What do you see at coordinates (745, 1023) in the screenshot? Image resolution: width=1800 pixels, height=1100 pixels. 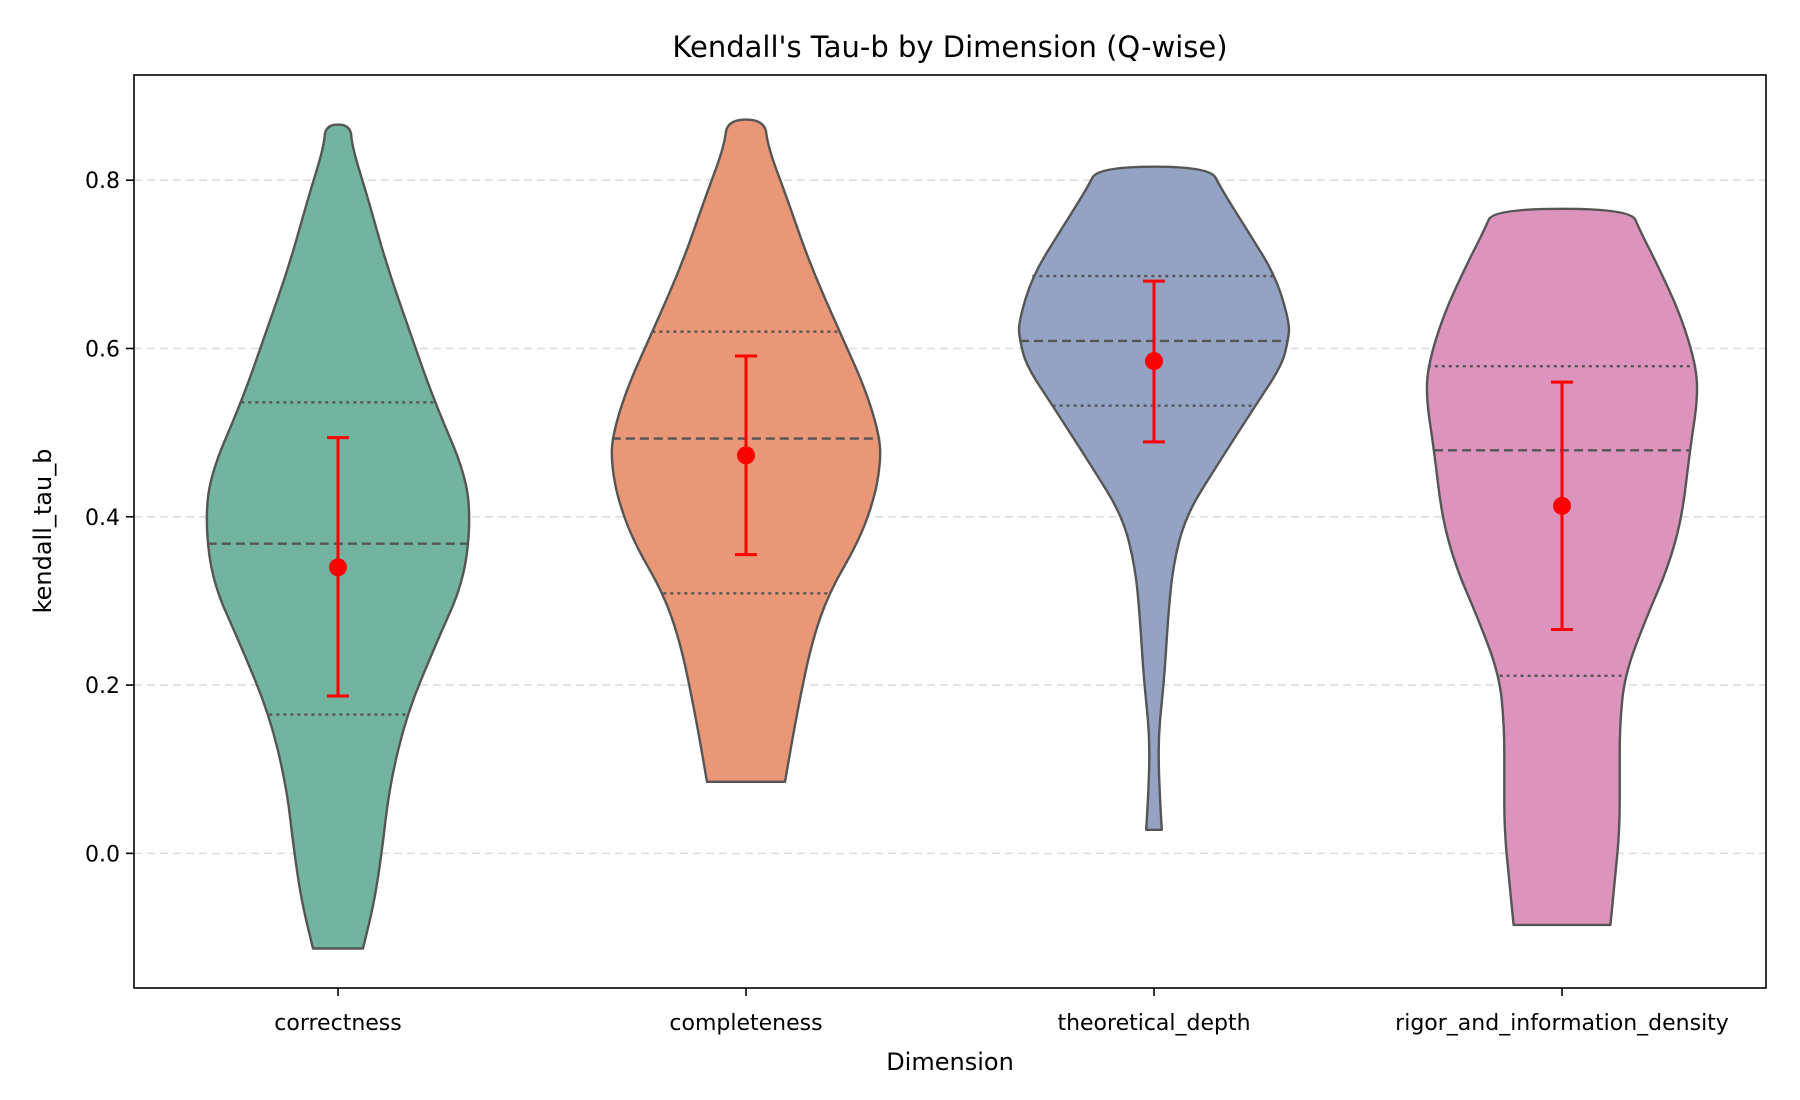 I see `x-tick-label: completeness` at bounding box center [745, 1023].